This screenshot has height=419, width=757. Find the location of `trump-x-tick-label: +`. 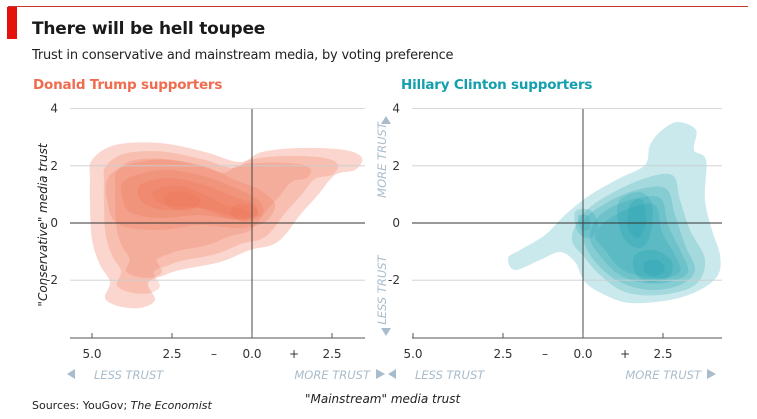

trump-x-tick-label: + is located at coordinates (294, 354).